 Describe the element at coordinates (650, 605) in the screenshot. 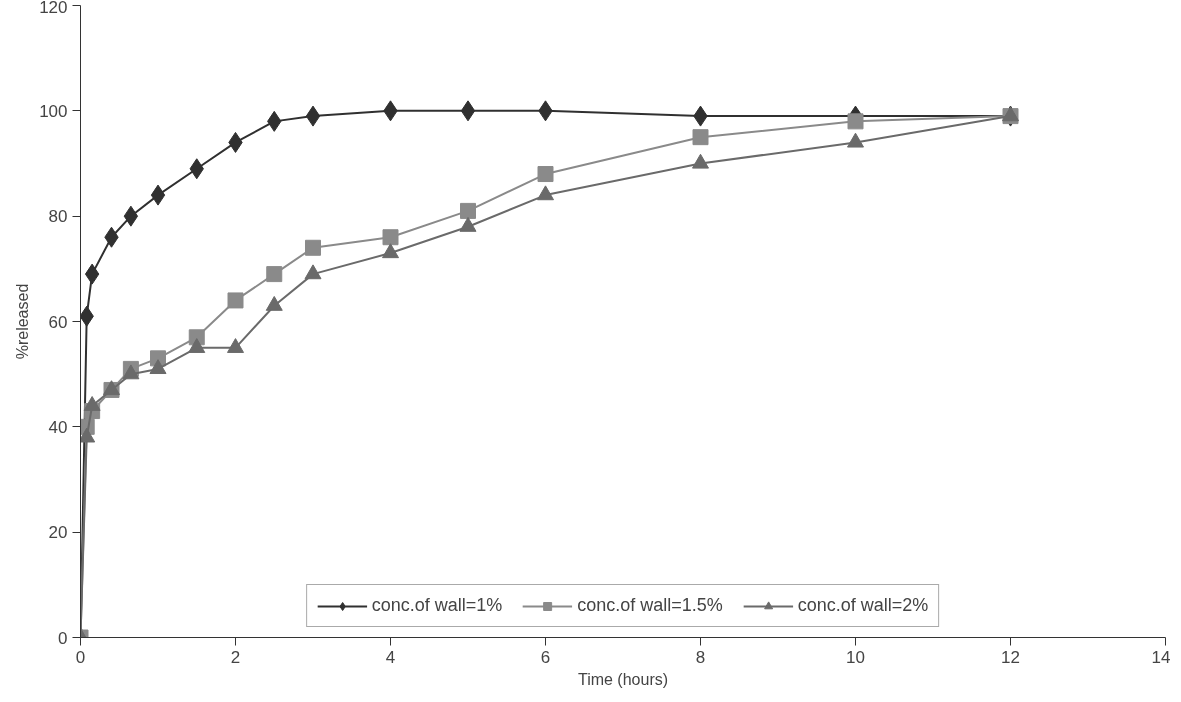

I see `legend-label: conc.of wall=1.5%` at that location.